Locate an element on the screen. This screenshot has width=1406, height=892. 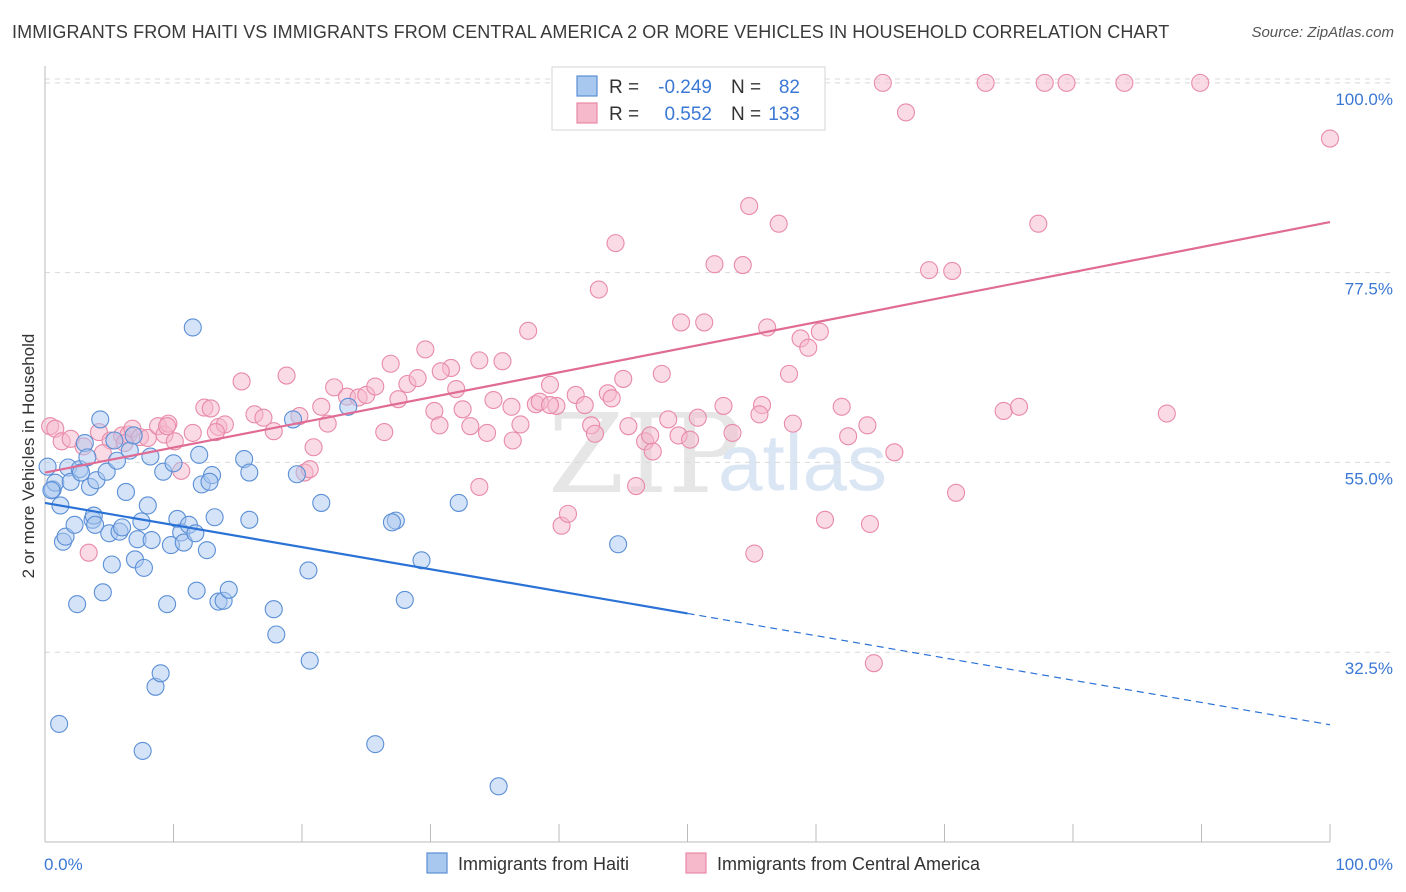
legend-swatch-ca is located at coordinates (587, 113).